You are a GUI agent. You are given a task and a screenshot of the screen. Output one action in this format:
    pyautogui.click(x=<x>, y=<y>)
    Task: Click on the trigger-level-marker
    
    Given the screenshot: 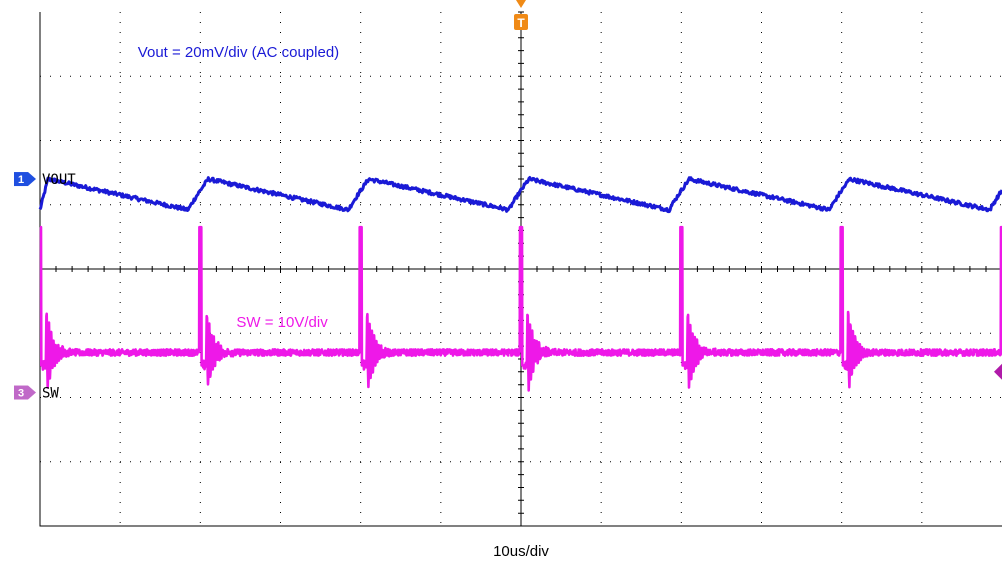 What is the action you would take?
    pyautogui.click(x=998, y=371)
    